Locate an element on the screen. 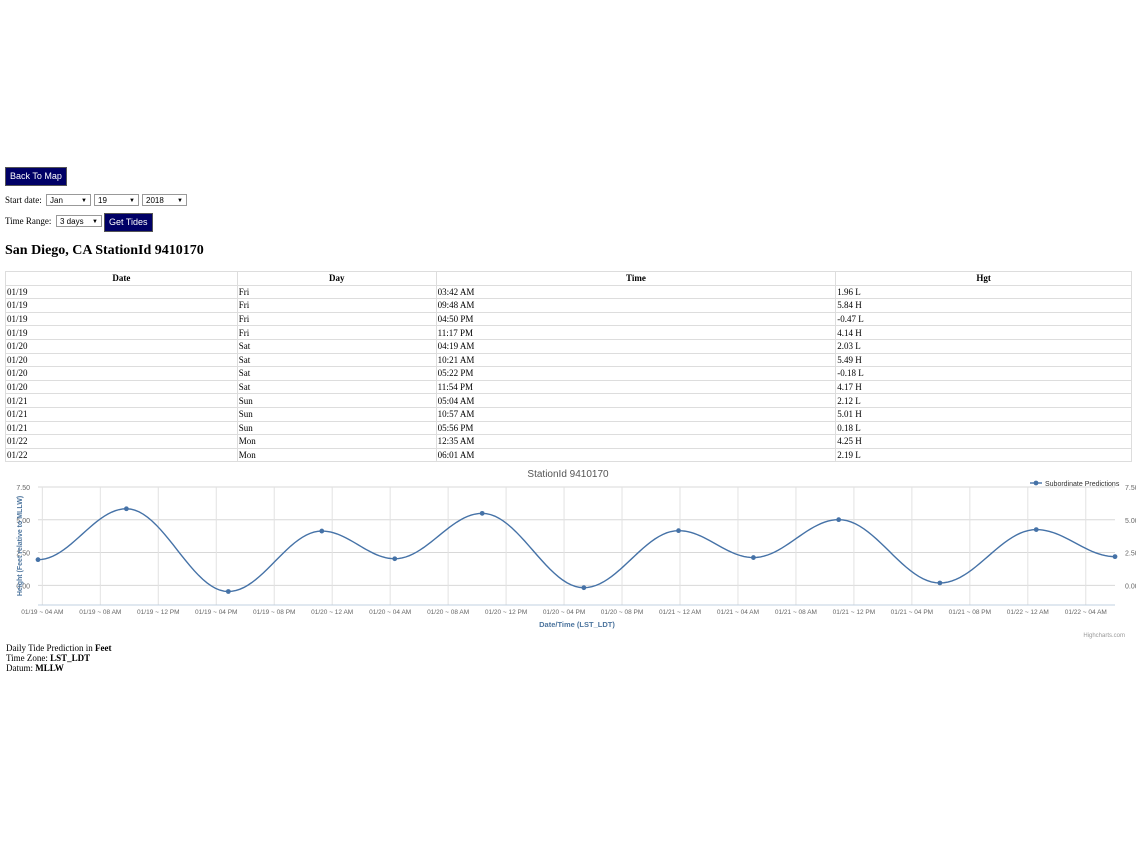  x-tick-label: 01/22 ~ 04 AM is located at coordinates (1086, 612).